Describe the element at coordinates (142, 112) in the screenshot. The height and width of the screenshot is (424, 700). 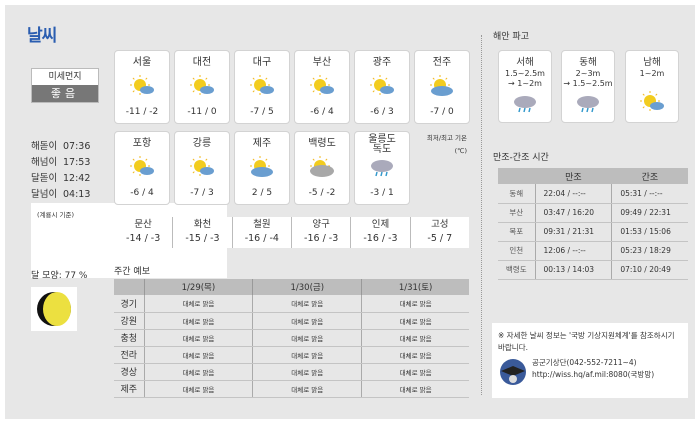
I see `city-temp: -11 / -2` at that location.